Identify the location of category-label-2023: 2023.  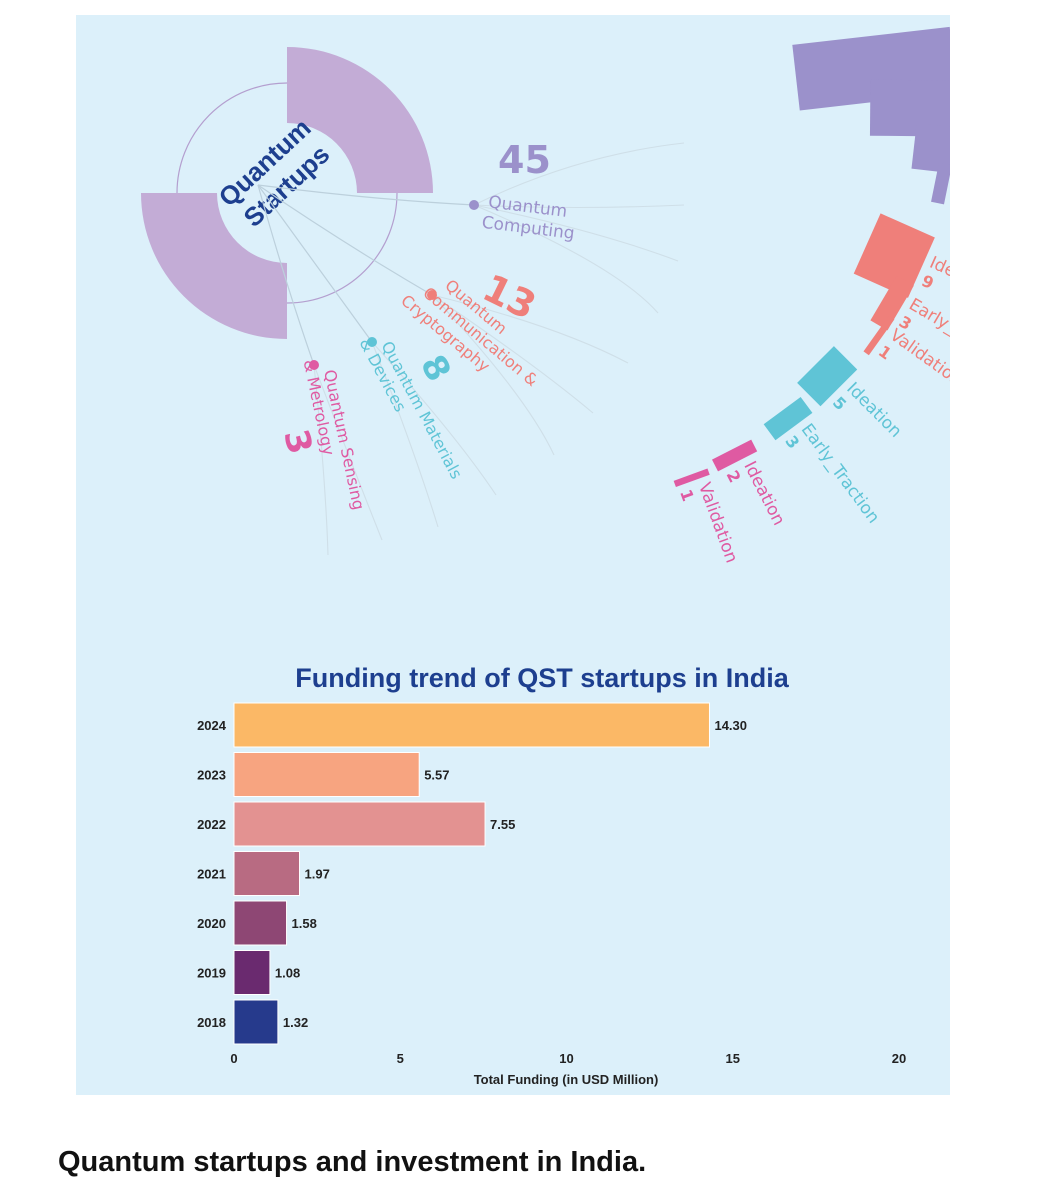
(211, 775).